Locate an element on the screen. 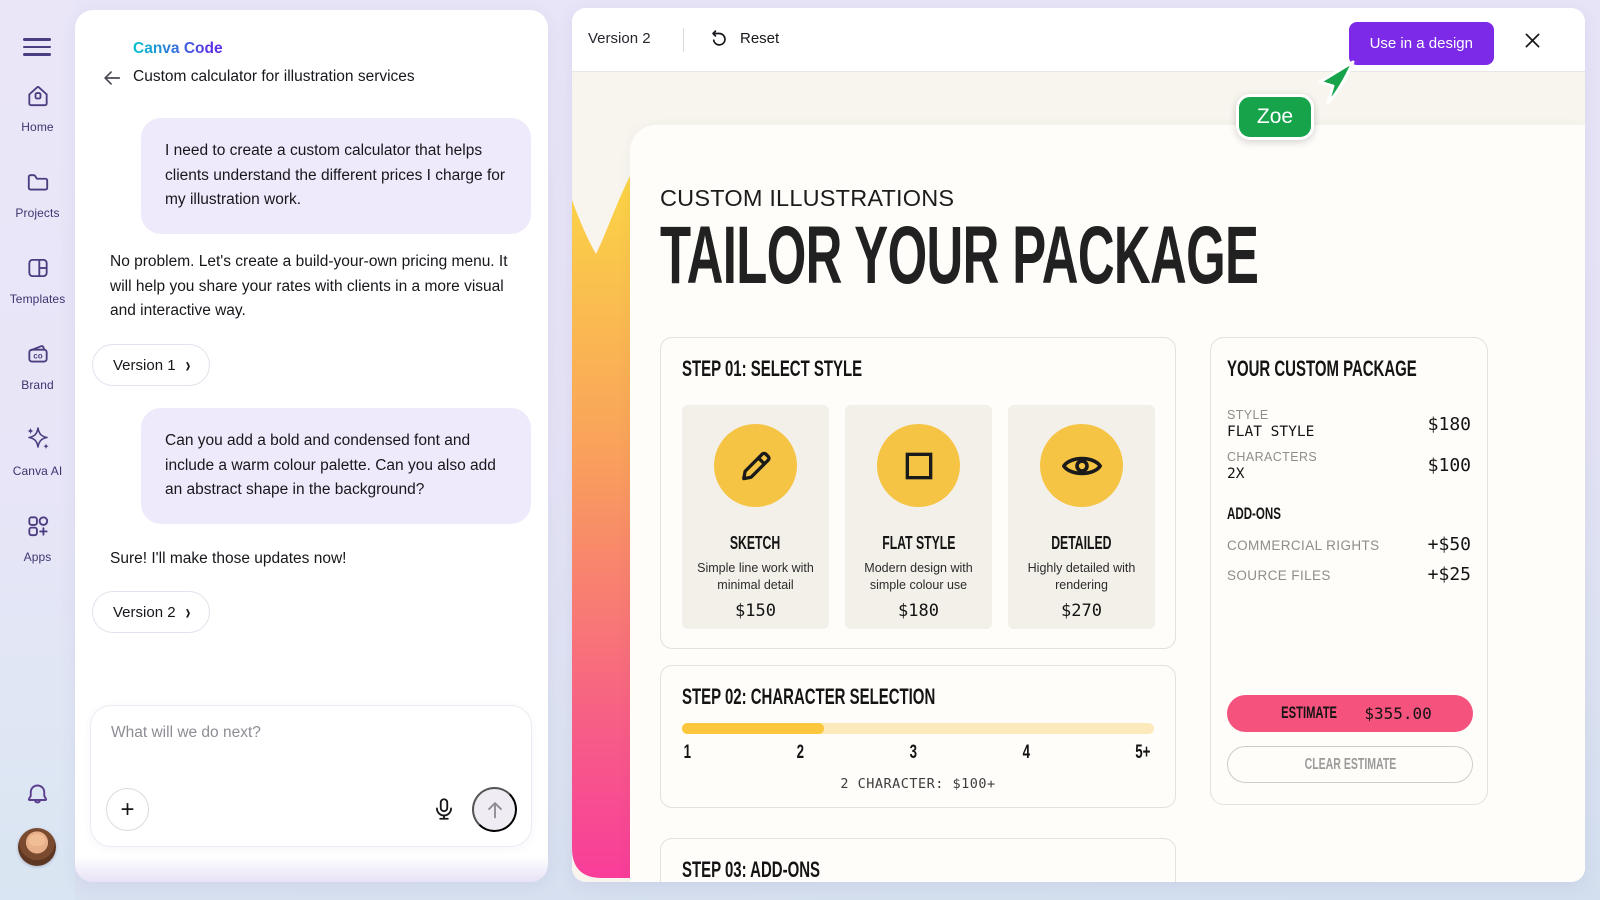  option-price: $270 is located at coordinates (1081, 611).